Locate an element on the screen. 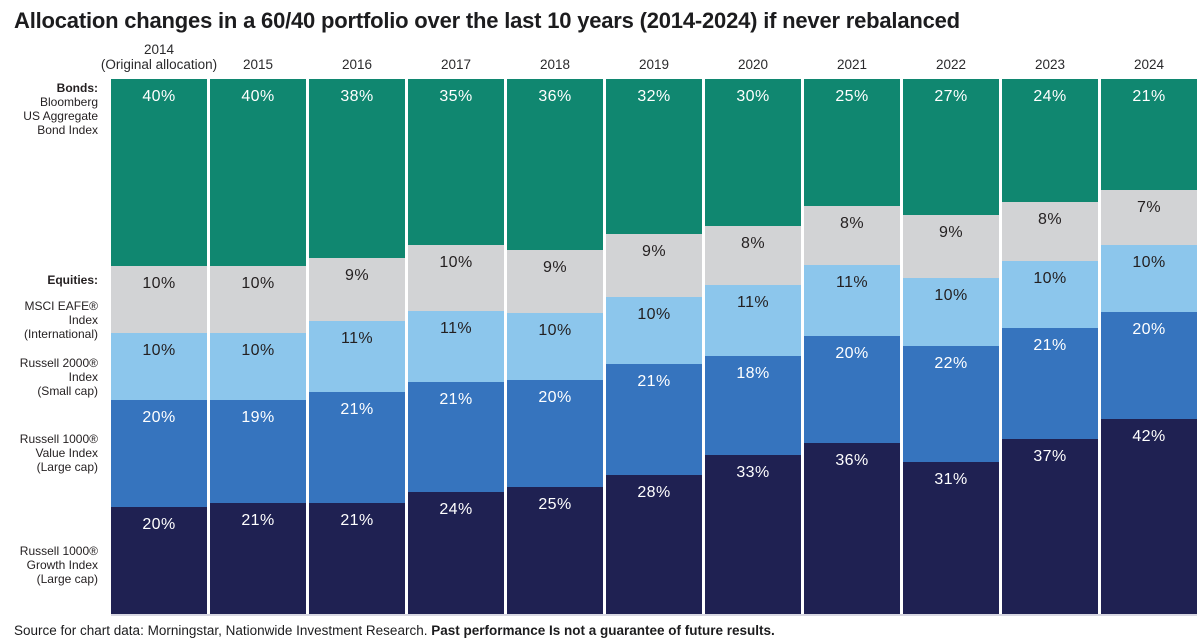 This screenshot has height=640, width=1200. year-label: 2017 is located at coordinates (456, 64).